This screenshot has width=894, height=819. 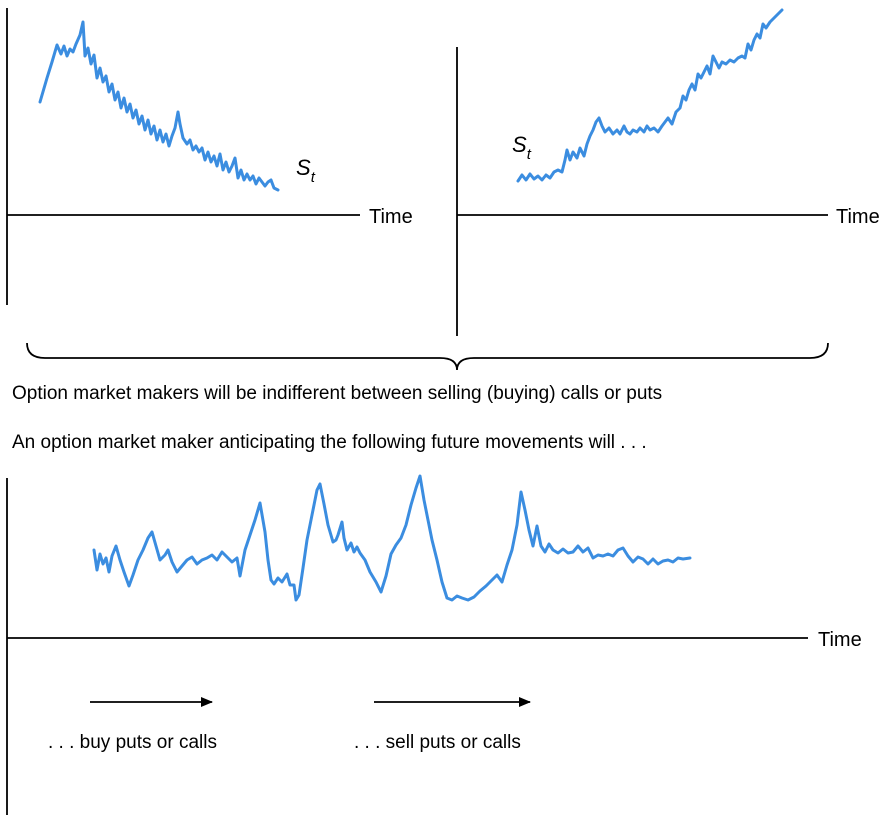 What do you see at coordinates (522, 147) in the screenshot?
I see `right-panel-price-symbol: St` at bounding box center [522, 147].